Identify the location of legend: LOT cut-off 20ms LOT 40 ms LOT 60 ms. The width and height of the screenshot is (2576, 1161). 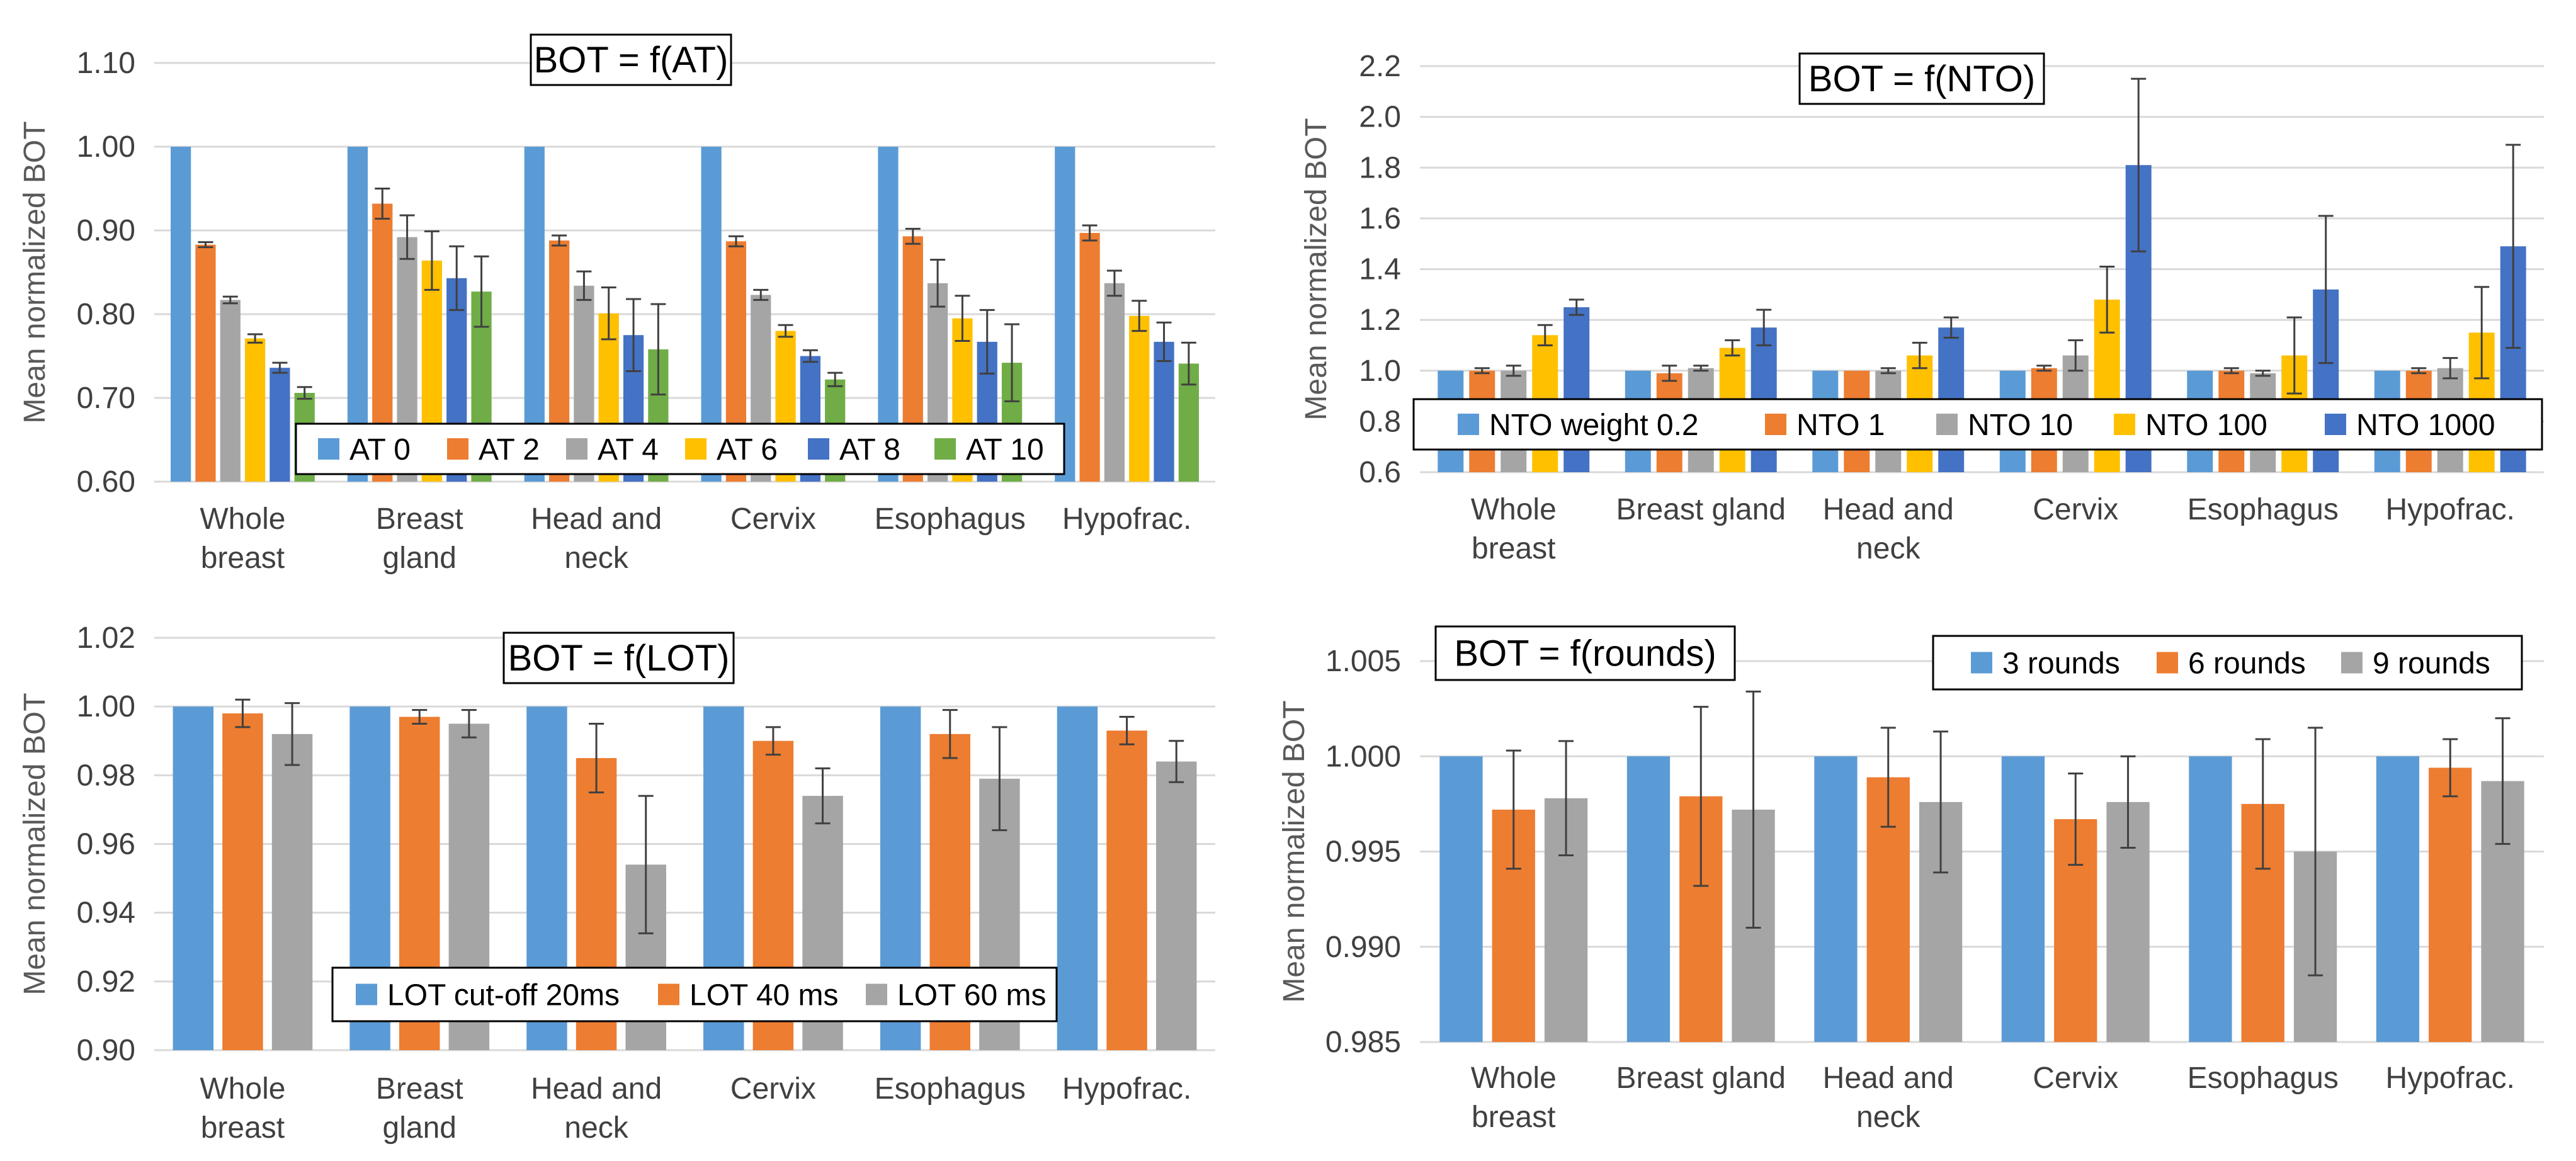
(694, 994).